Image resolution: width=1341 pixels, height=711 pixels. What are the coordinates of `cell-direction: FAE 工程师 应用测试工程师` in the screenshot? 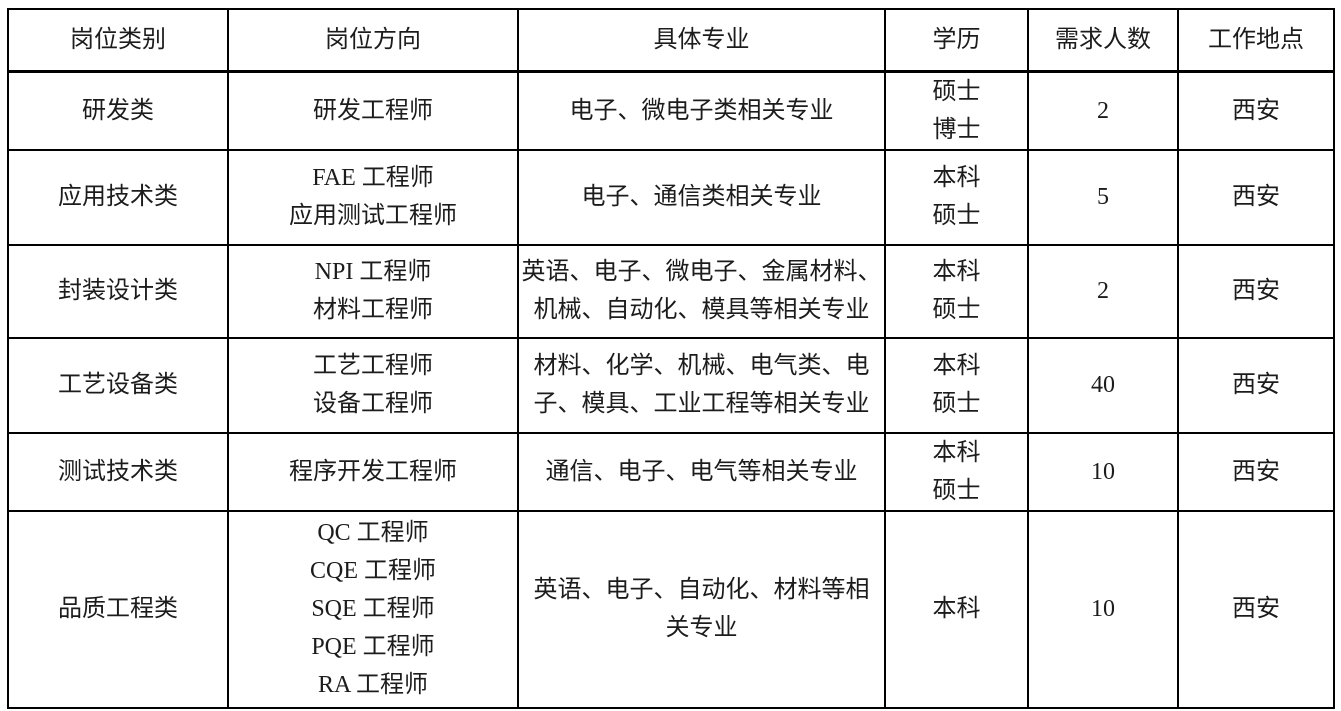 It's located at (373, 197).